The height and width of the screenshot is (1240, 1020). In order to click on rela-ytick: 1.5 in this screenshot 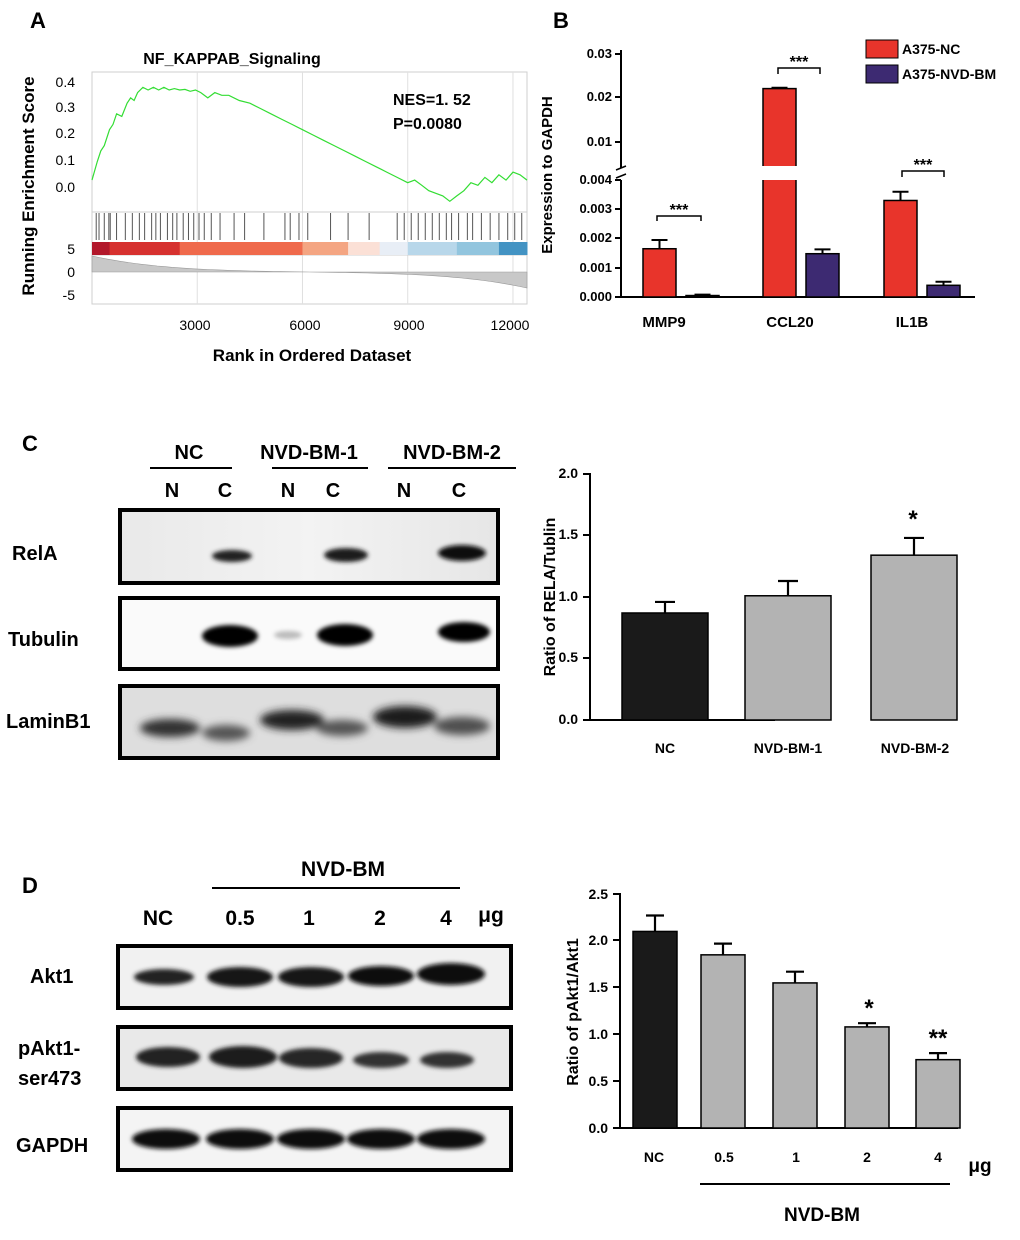, I will do `click(569, 534)`.